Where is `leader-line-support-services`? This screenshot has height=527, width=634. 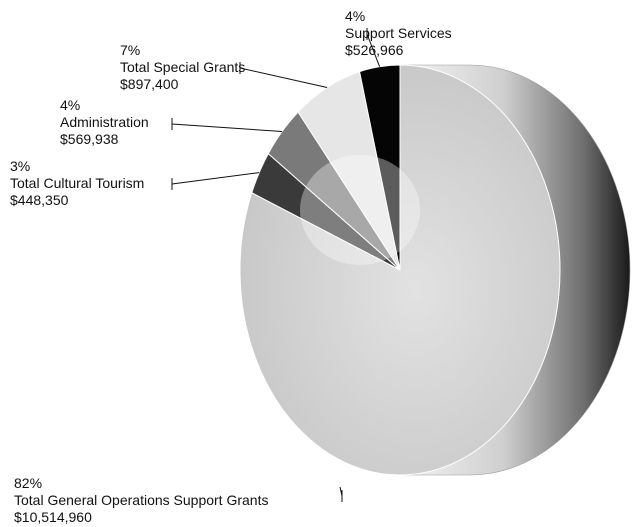 leader-line-support-services is located at coordinates (373, 47).